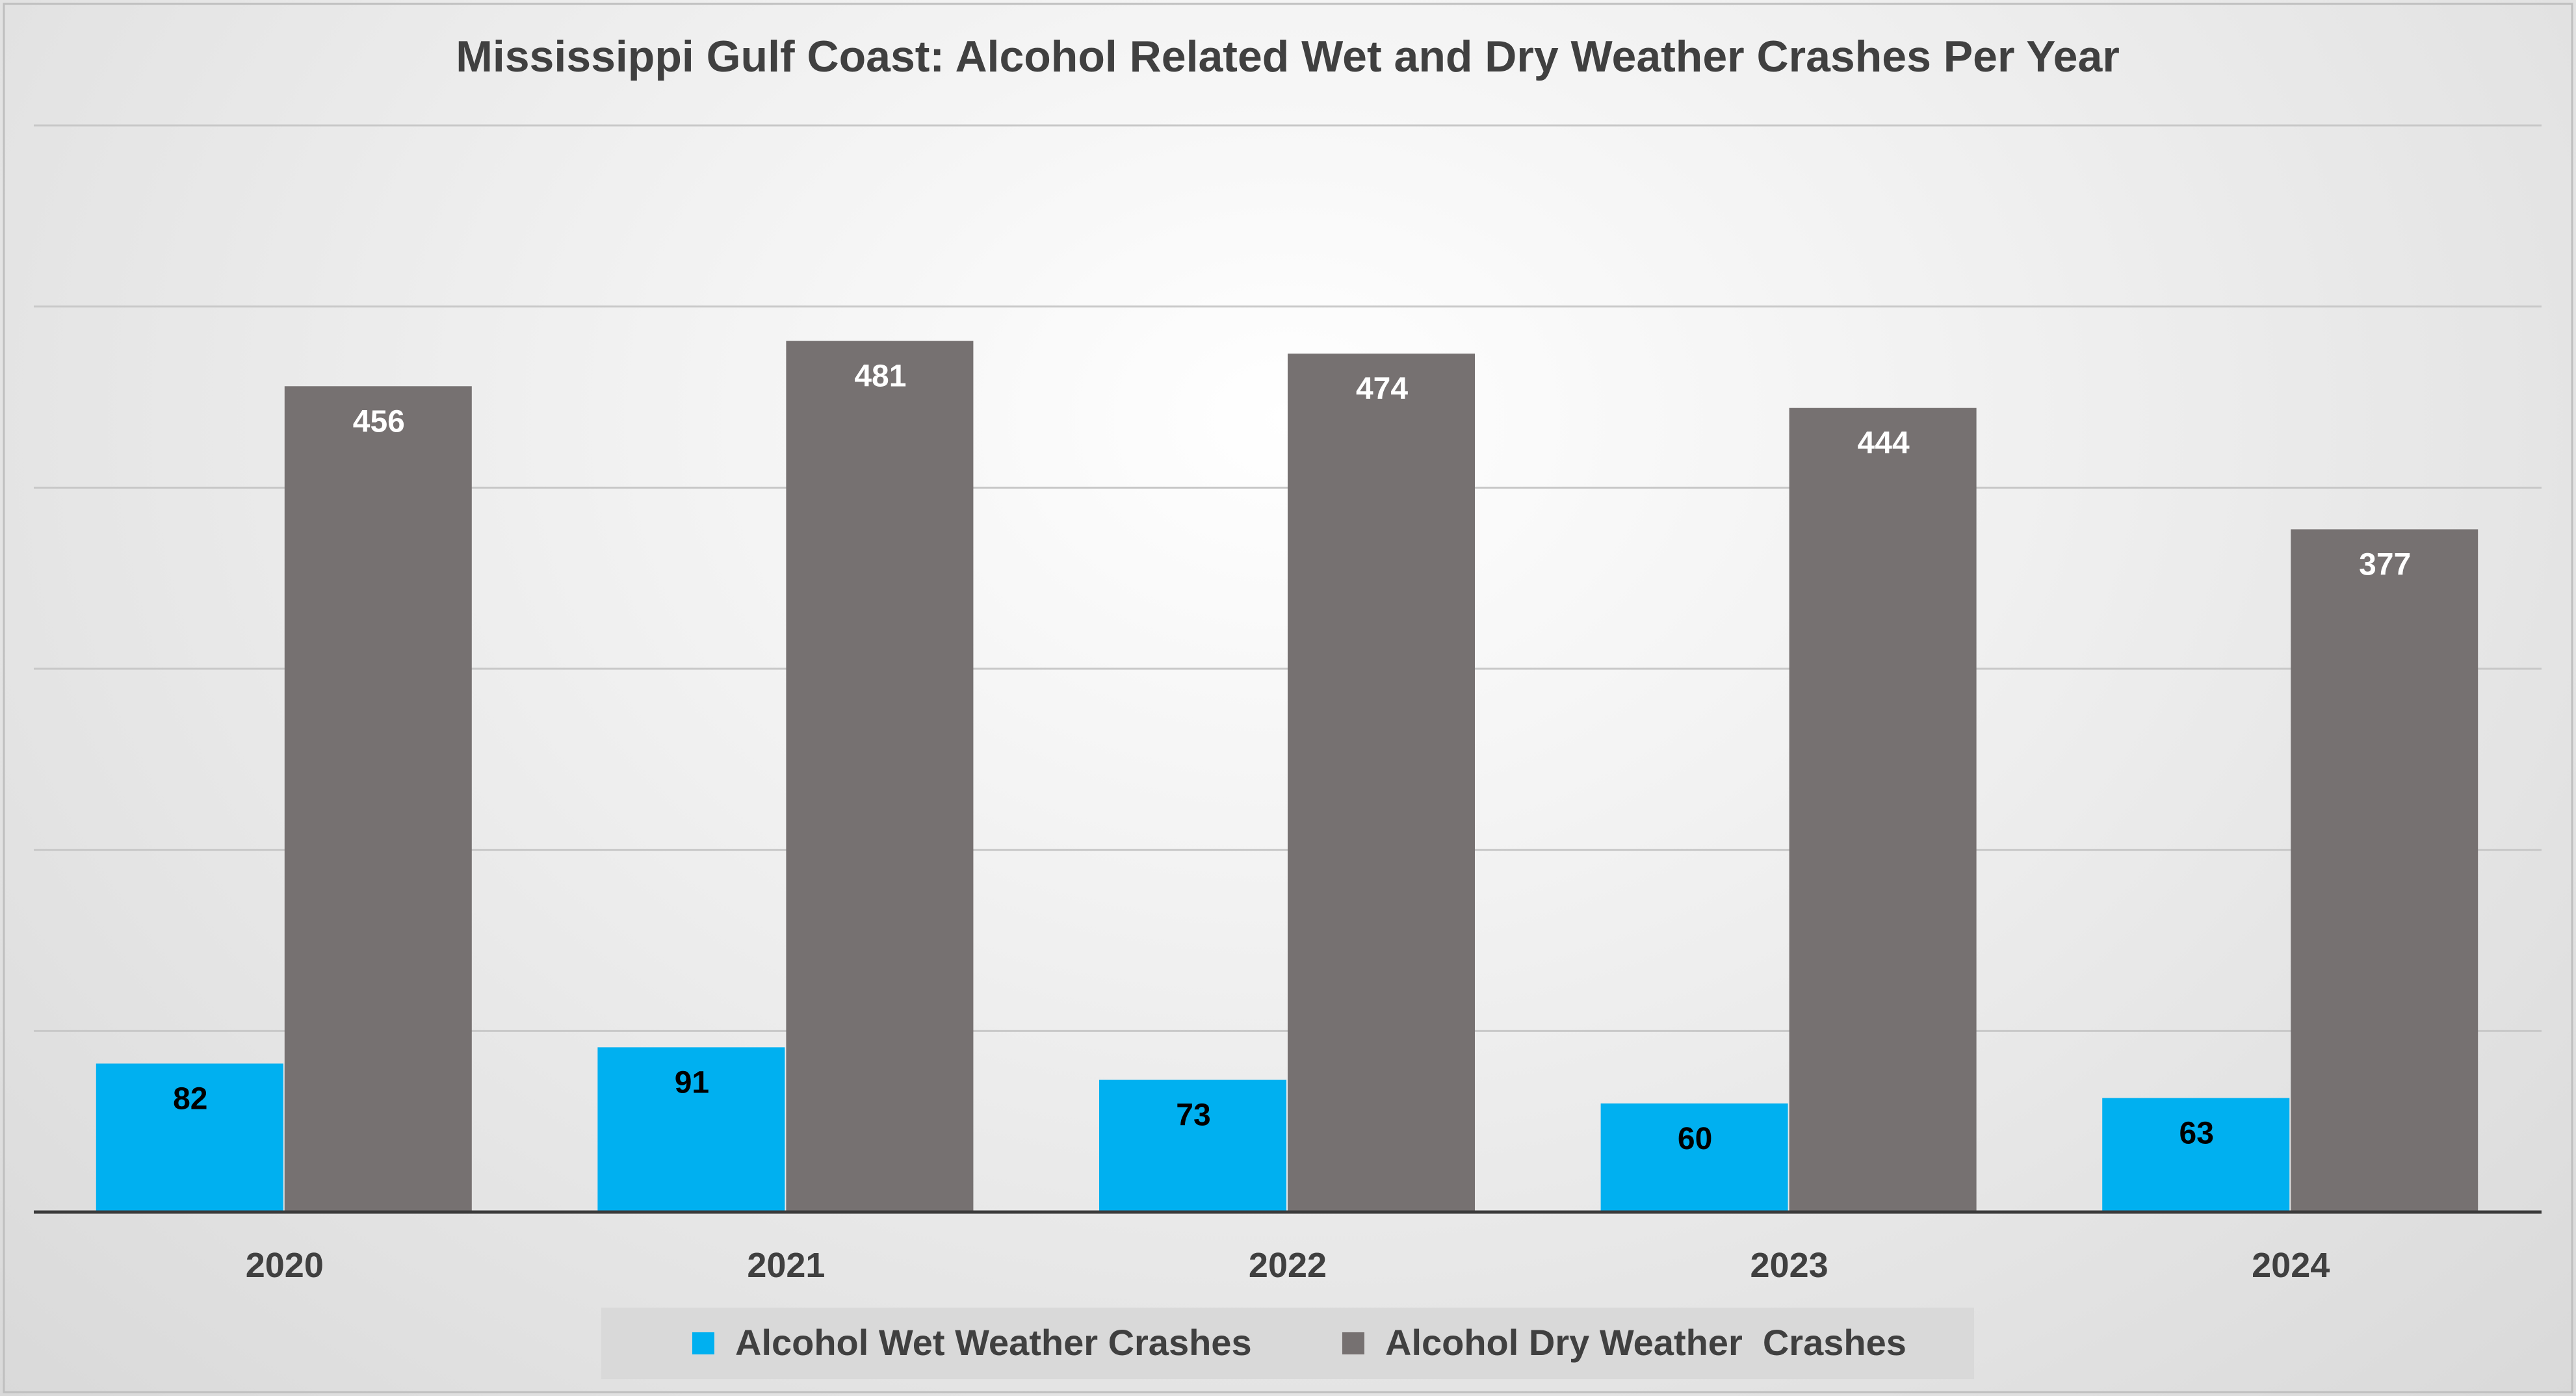  What do you see at coordinates (880, 777) in the screenshot?
I see `bar-dry-2021` at bounding box center [880, 777].